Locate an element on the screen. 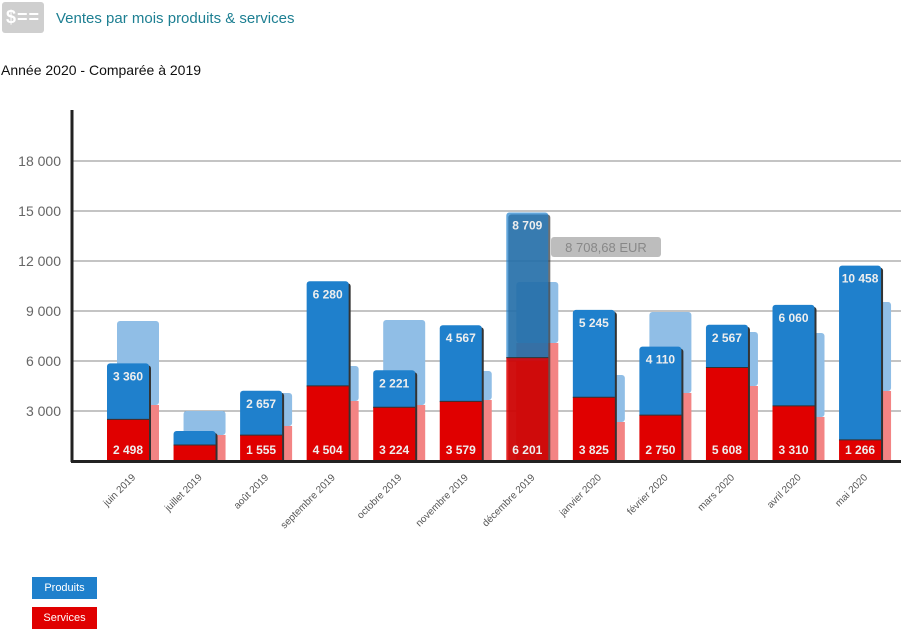 The height and width of the screenshot is (637, 911). x-tick-label: décembre 2019 is located at coordinates (508, 500).